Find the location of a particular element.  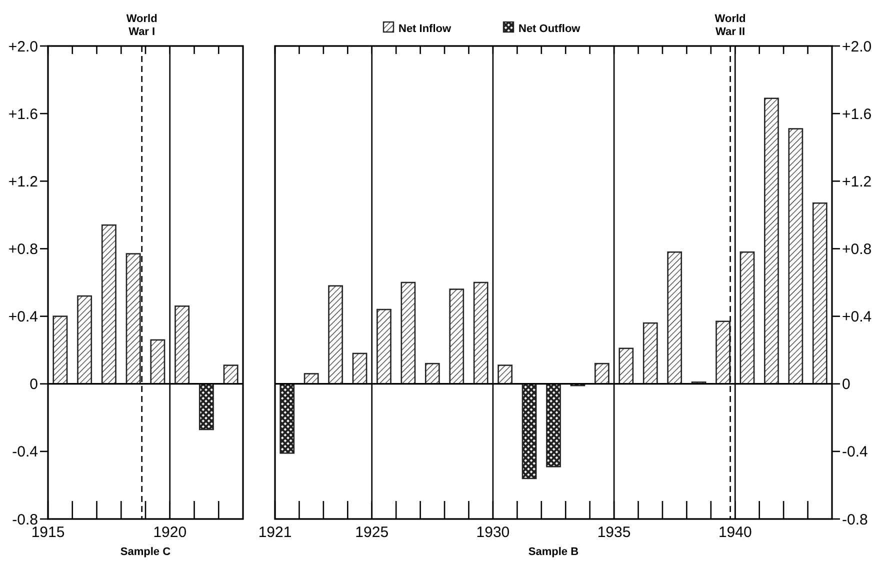

x-tick-label: 1940 is located at coordinates (735, 532).